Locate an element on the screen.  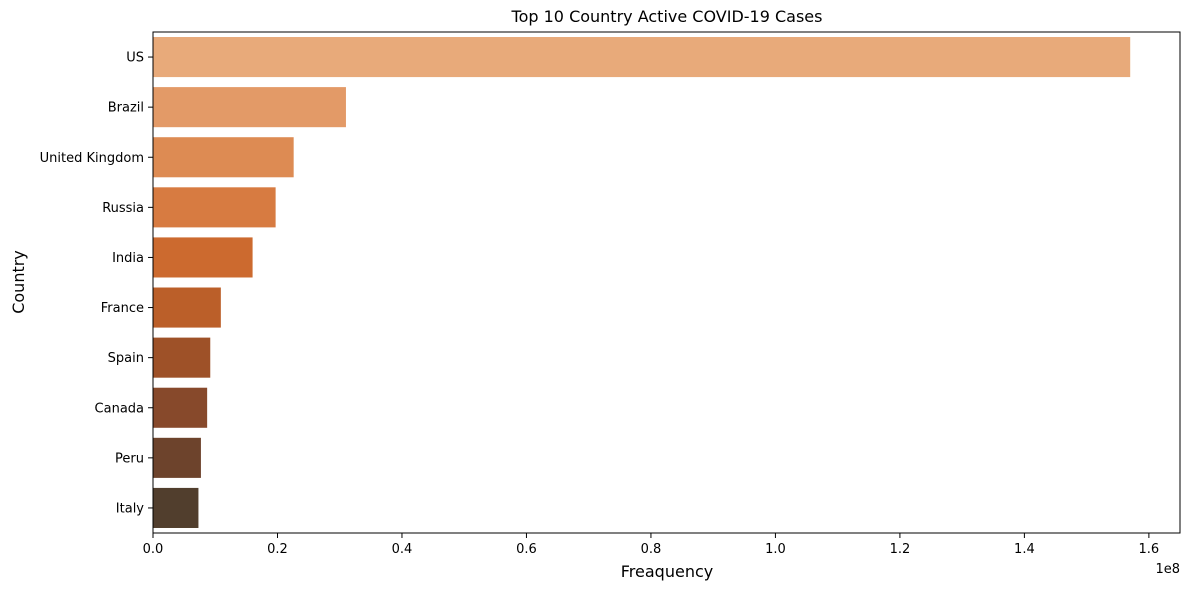
y-tick-label: Canada is located at coordinates (119, 408).